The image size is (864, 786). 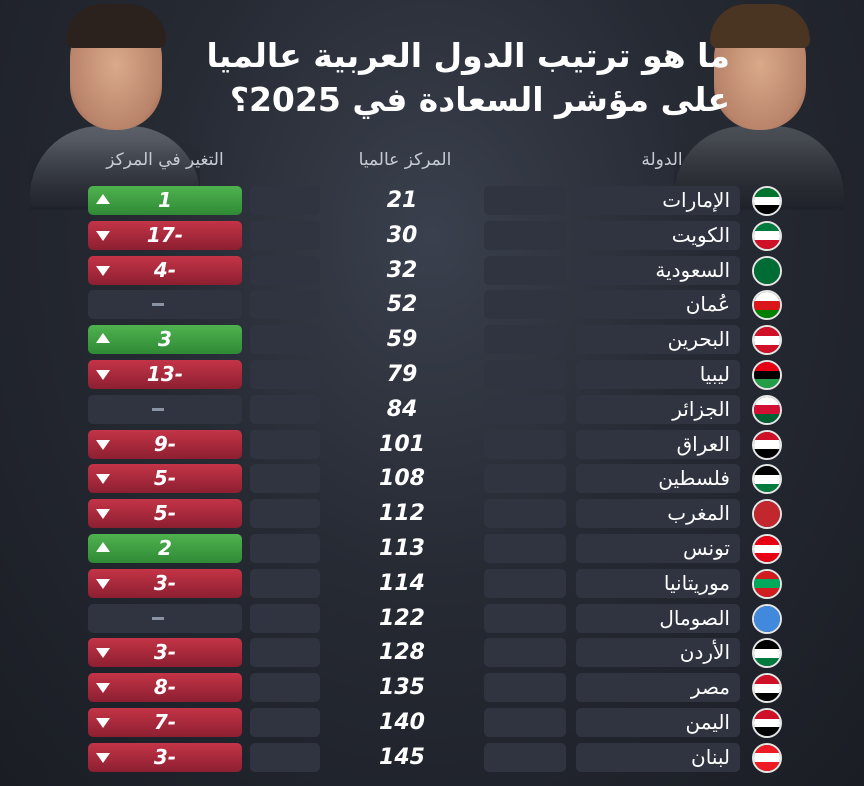 What do you see at coordinates (158, 618) in the screenshot?
I see `no-change-dash-icon` at bounding box center [158, 618].